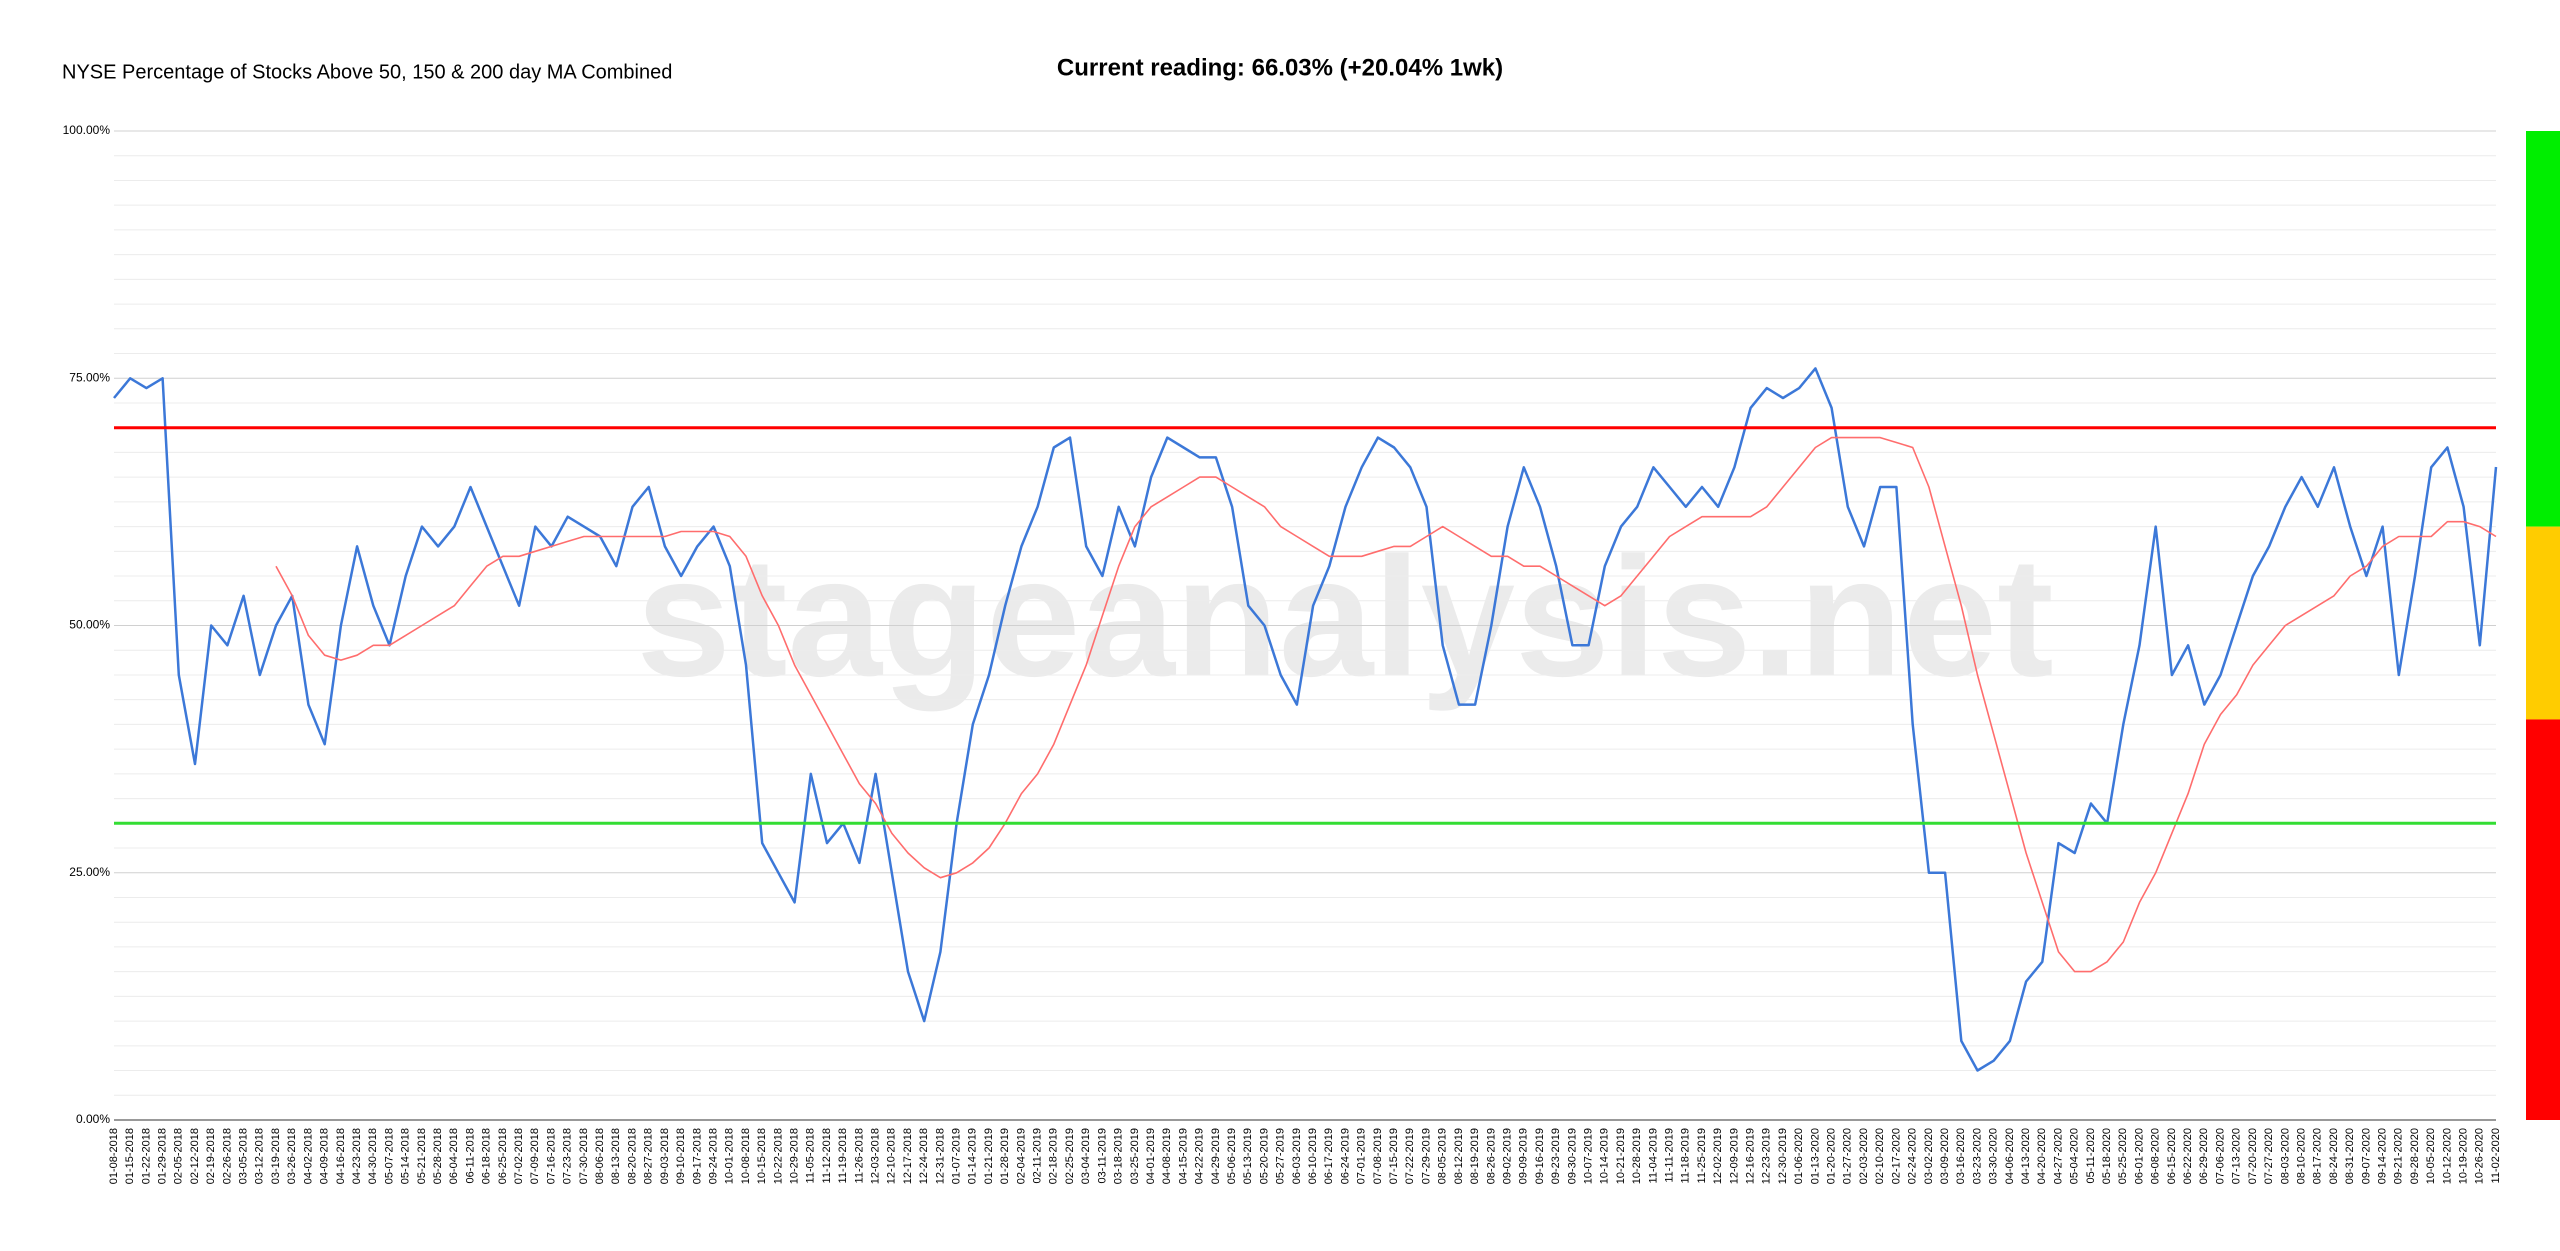 Image resolution: width=2560 pixels, height=1251 pixels. Describe the element at coordinates (422, 1156) in the screenshot. I see `x-tick-label: 05-21-2018` at that location.